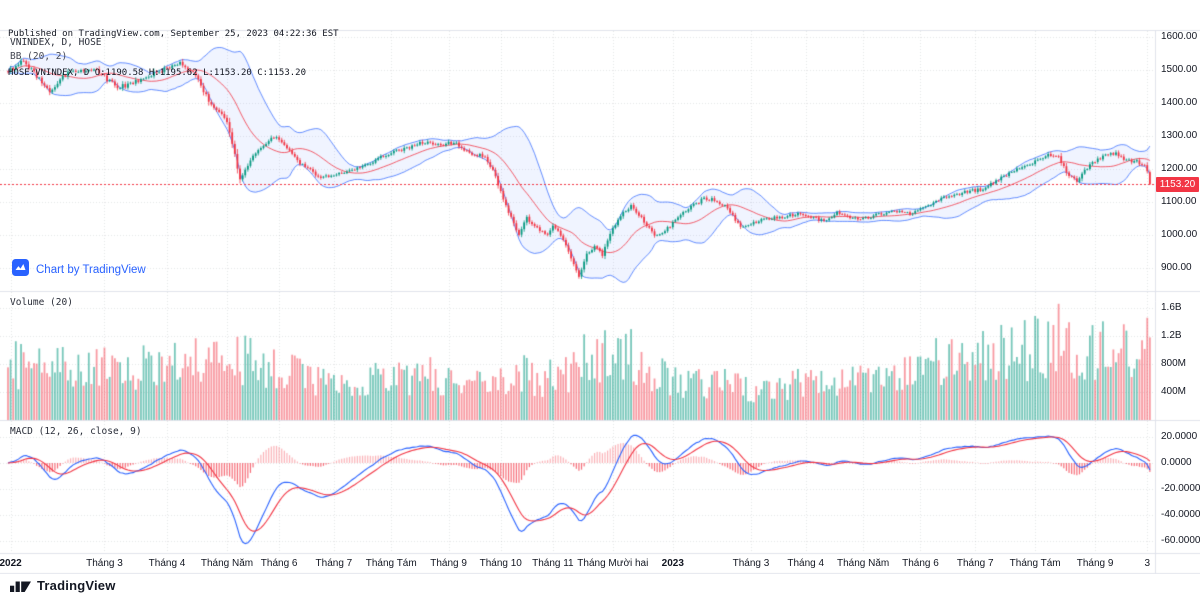  I want to click on time-axis-label: 2023, so click(672, 563).